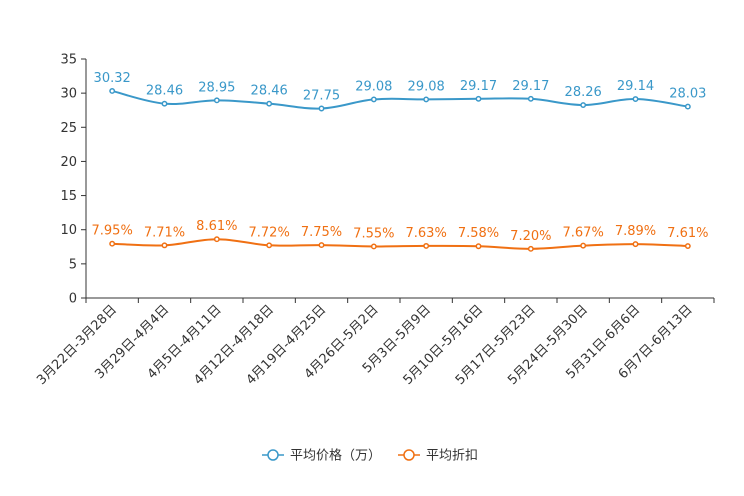  Describe the element at coordinates (68, 230) in the screenshot. I see `y-tick-label: 10` at that location.